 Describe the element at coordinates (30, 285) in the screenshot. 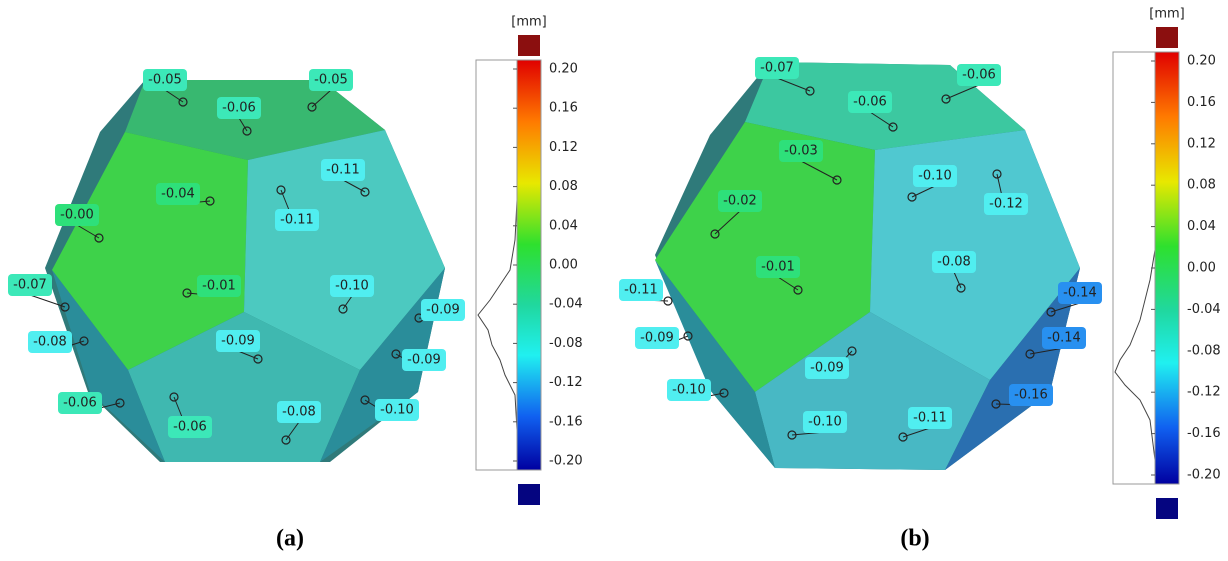

I see `annotation-label: -0.07` at that location.